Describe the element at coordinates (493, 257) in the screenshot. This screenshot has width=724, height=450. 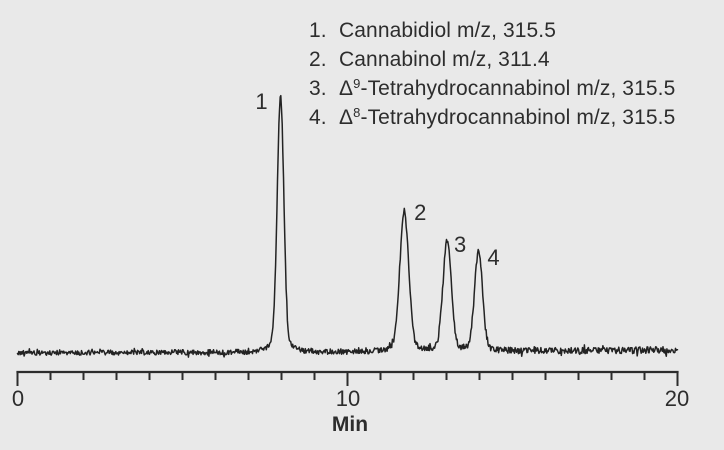
I see `peak-label-4: 4` at that location.